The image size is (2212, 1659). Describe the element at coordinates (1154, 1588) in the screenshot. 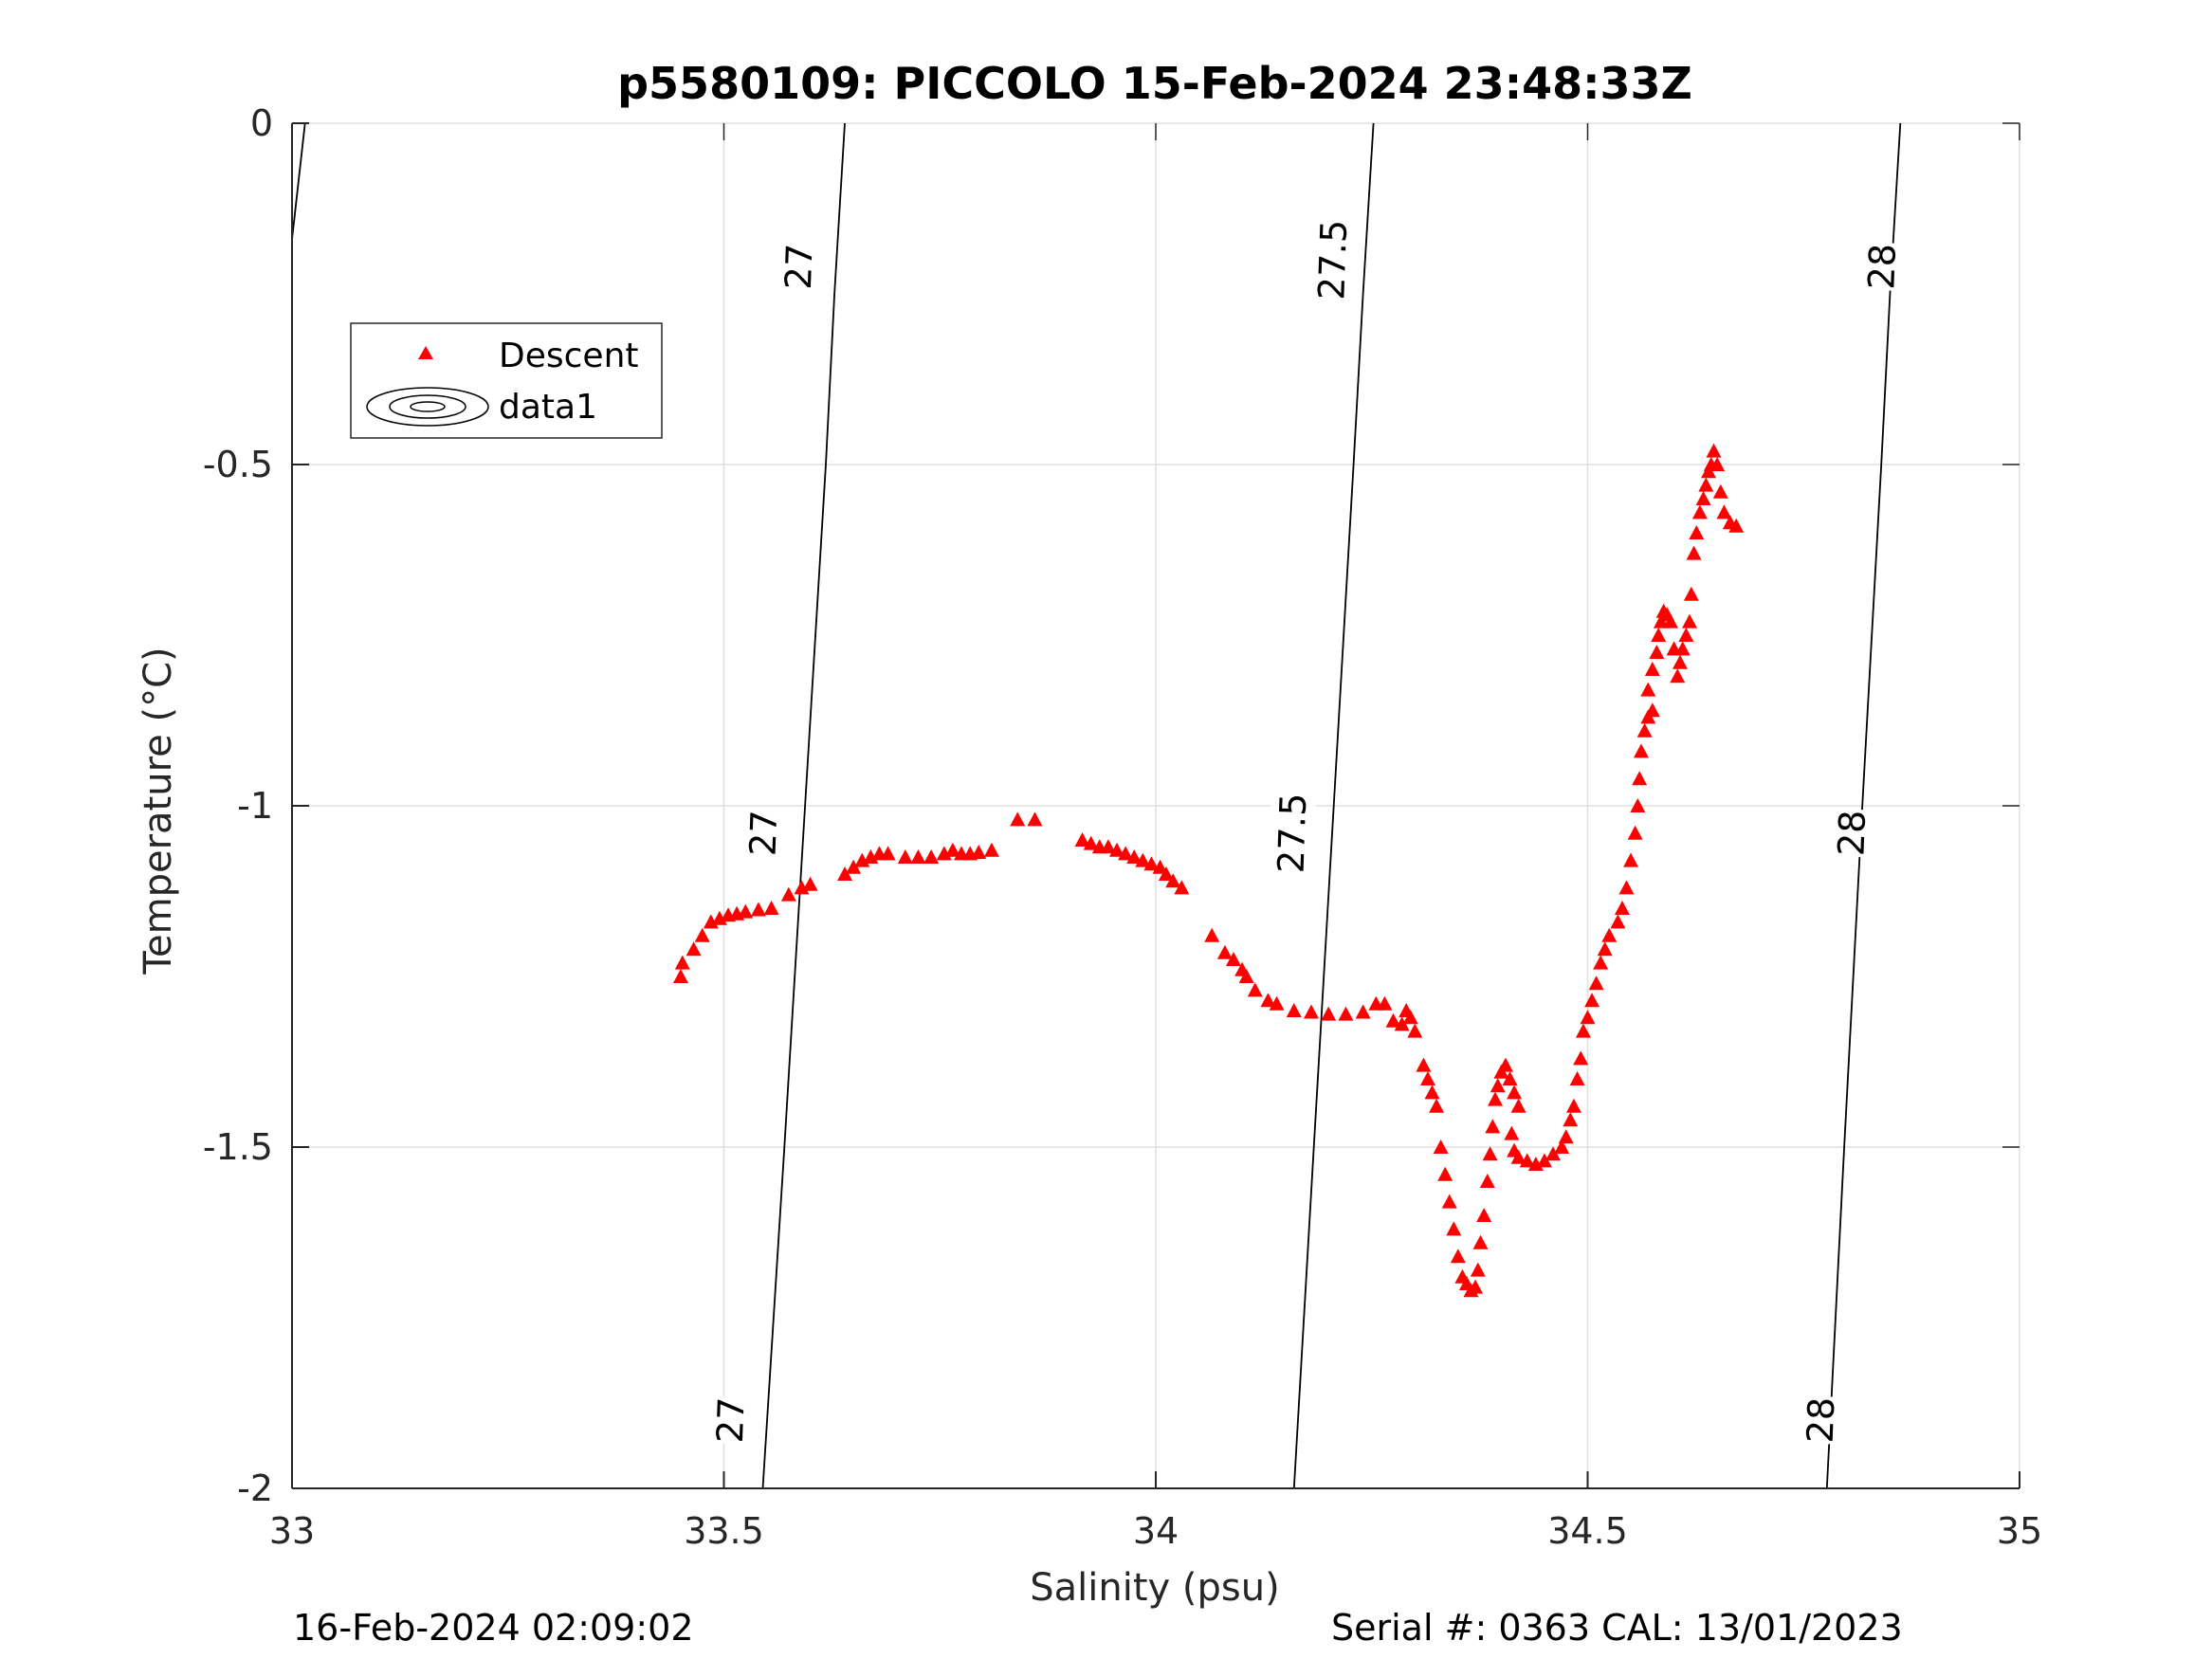

I see `x-axis-label: Salinity (psu)` at that location.